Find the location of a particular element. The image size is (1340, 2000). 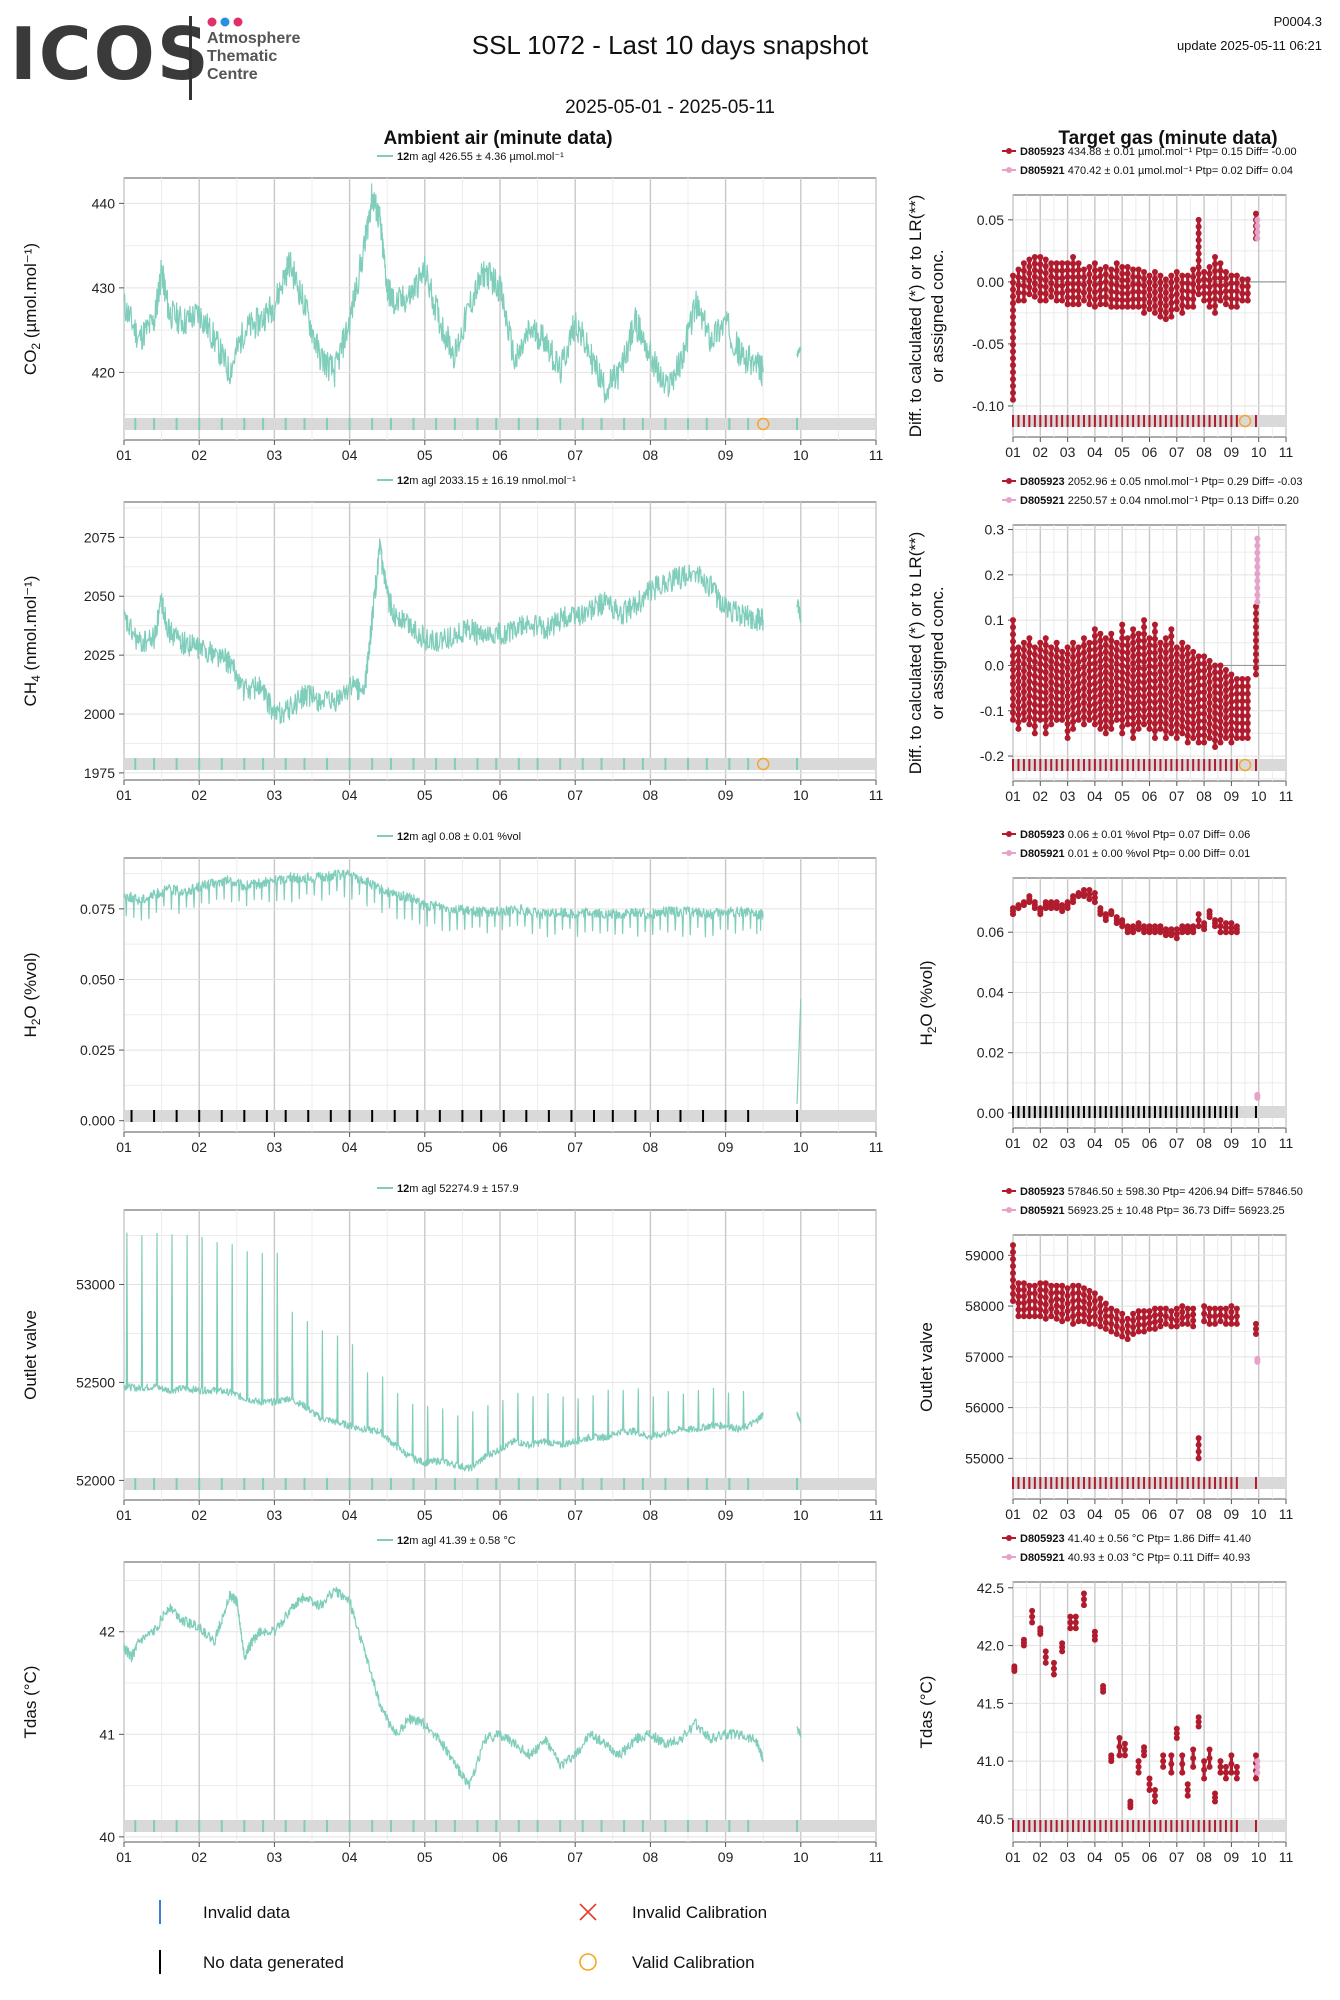

y-tick-label: 2025 is located at coordinates (99, 655).